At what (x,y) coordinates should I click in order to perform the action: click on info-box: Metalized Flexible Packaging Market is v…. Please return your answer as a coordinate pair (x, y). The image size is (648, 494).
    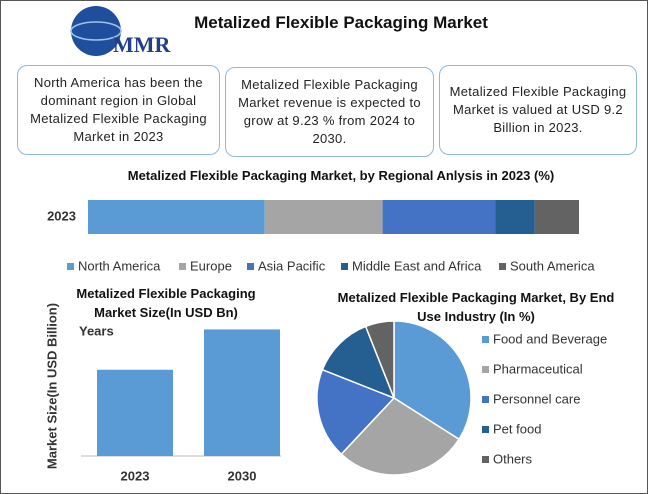
    Looking at the image, I should click on (538, 110).